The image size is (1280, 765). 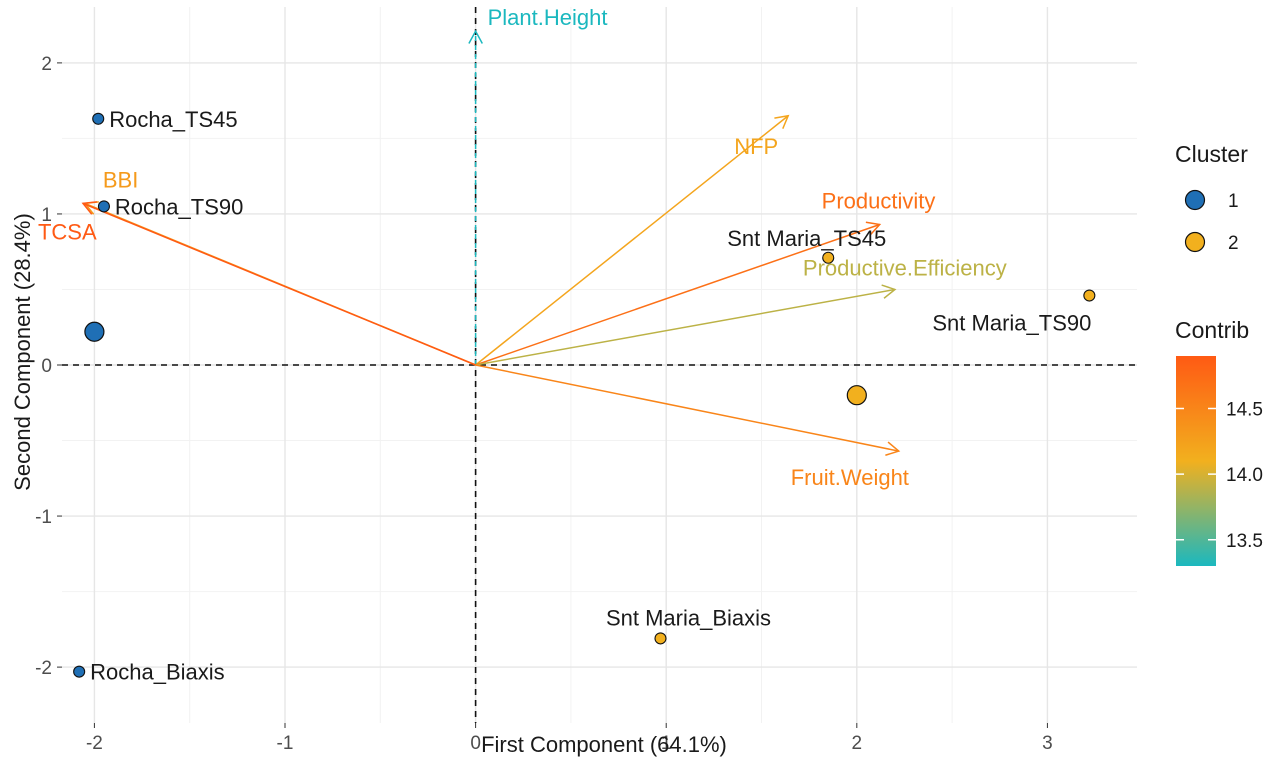 I want to click on y-tick-label: 2, so click(x=46, y=64).